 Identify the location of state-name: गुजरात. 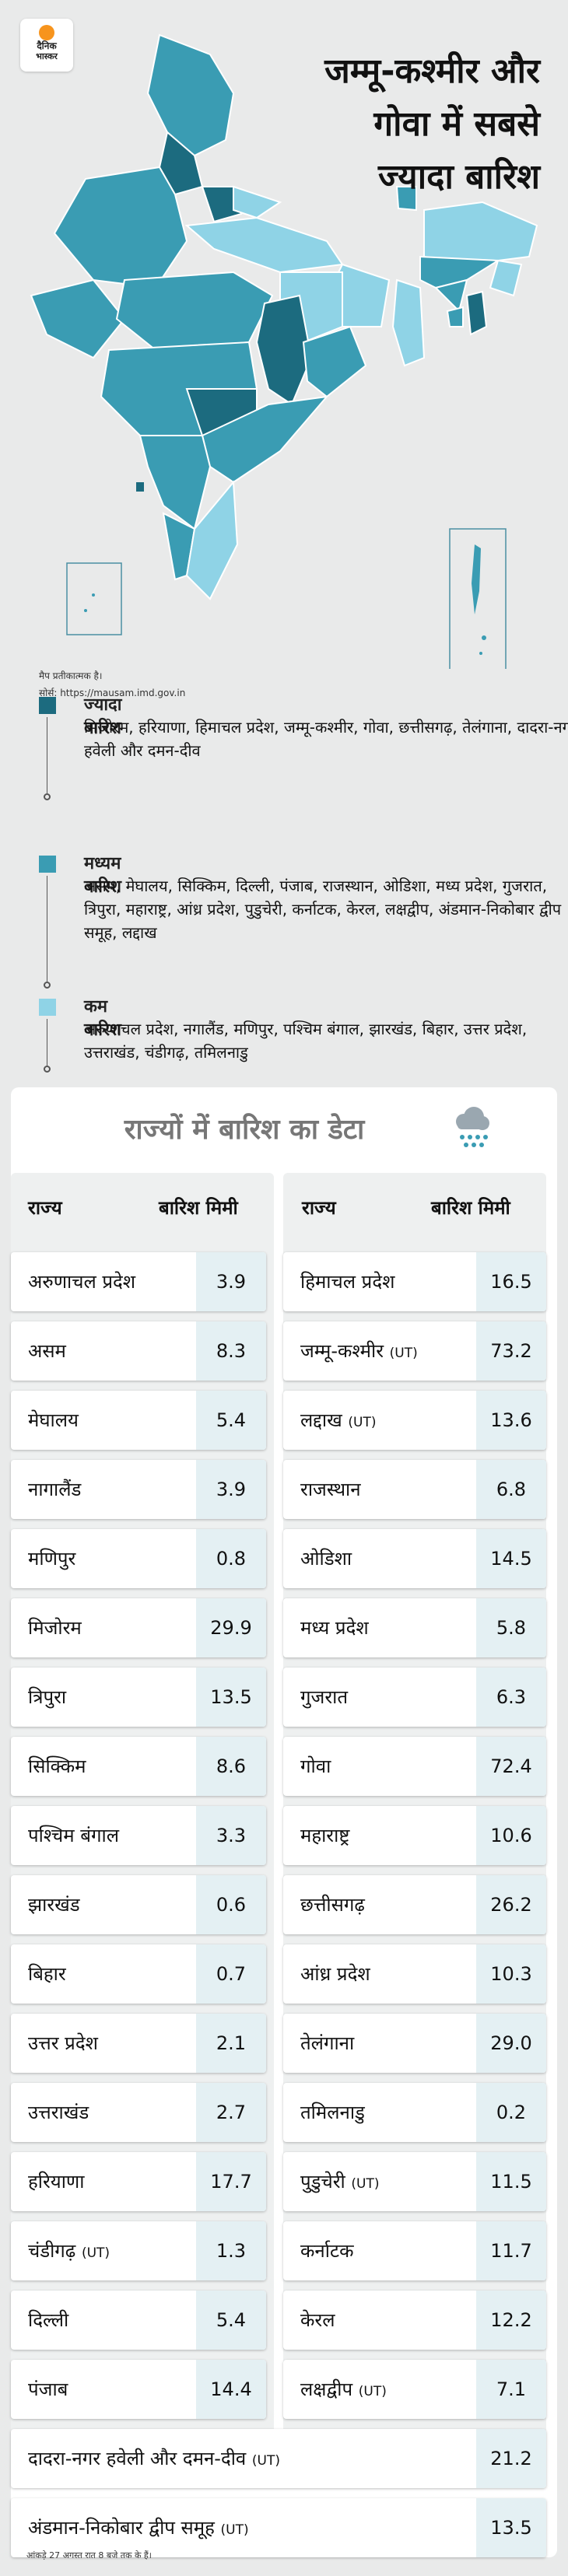
(324, 1697).